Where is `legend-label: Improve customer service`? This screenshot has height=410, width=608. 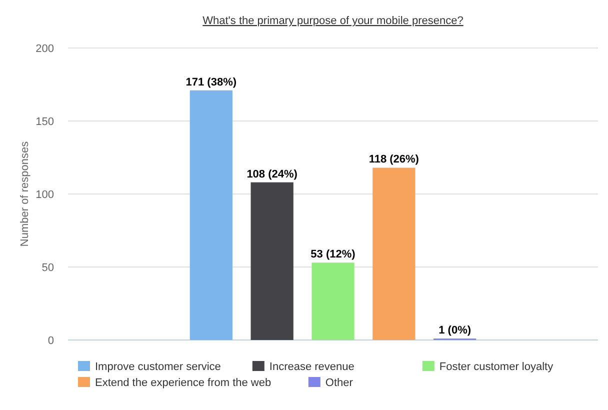 legend-label: Improve customer service is located at coordinates (158, 367).